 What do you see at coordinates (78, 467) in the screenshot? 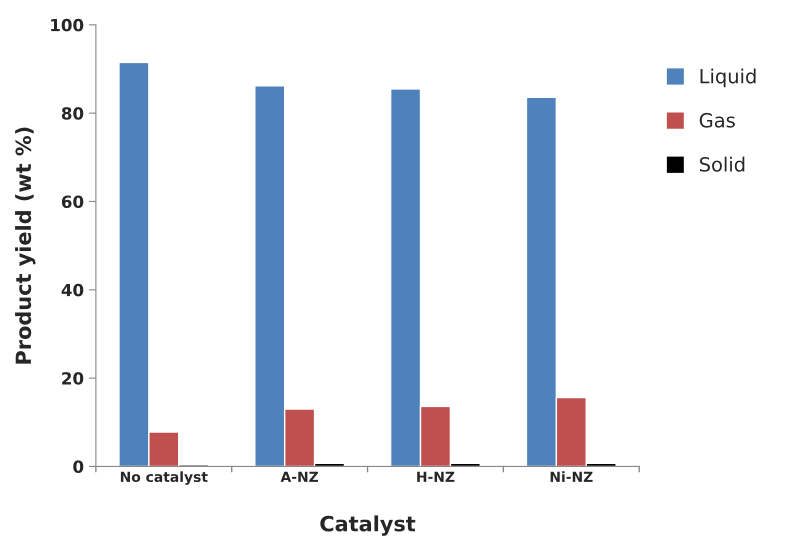
I see `y-tick-label: 0` at bounding box center [78, 467].